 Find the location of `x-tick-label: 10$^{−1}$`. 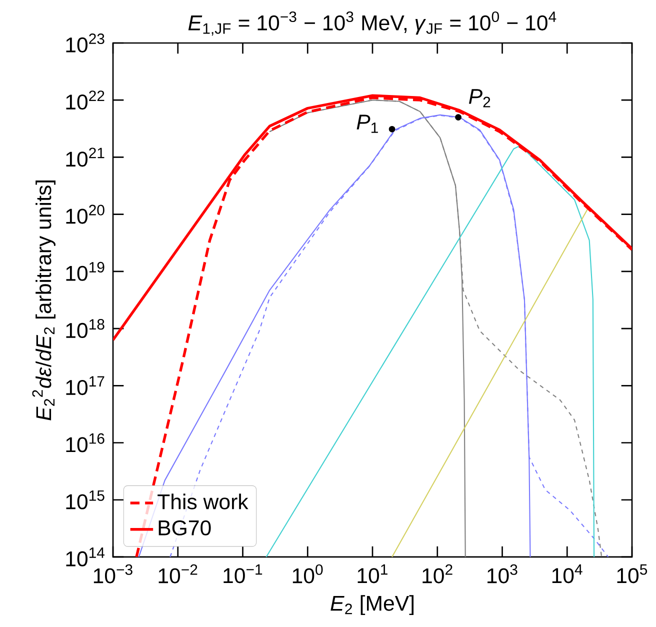

x-tick-label: 10$^{−1}$ is located at coordinates (243, 574).